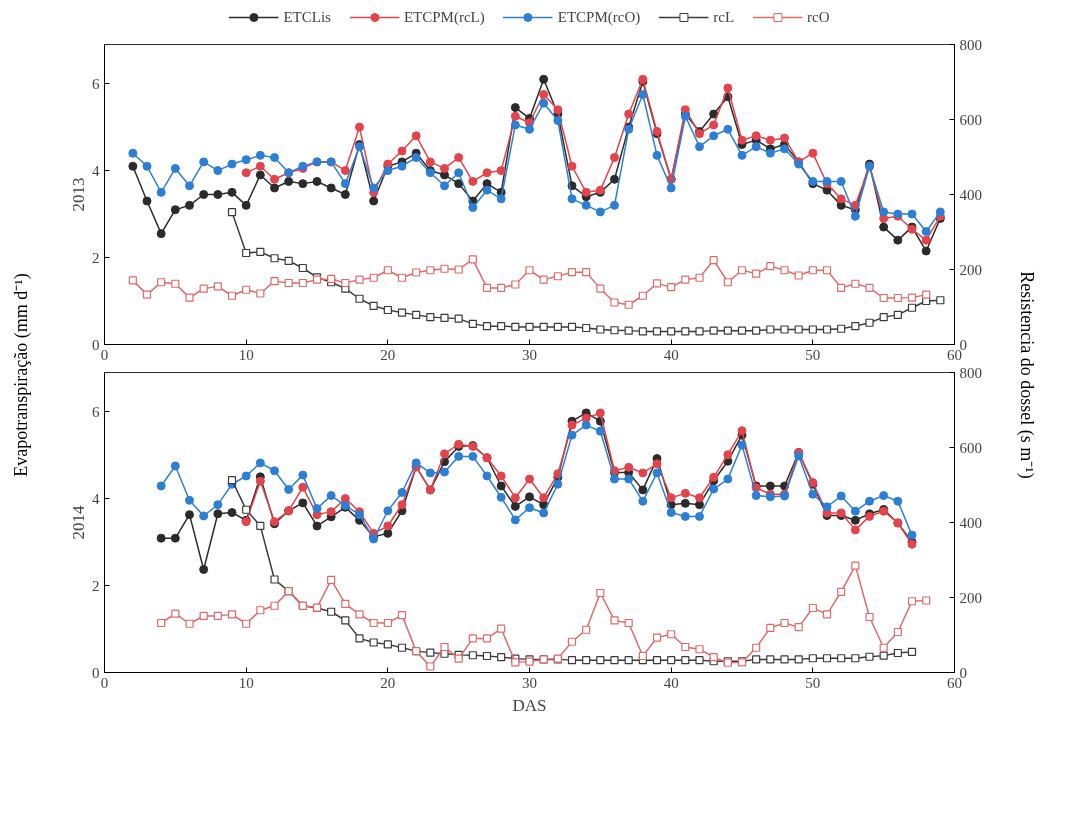  I want to click on legend-label: ETCPM(rcL), so click(444, 17).